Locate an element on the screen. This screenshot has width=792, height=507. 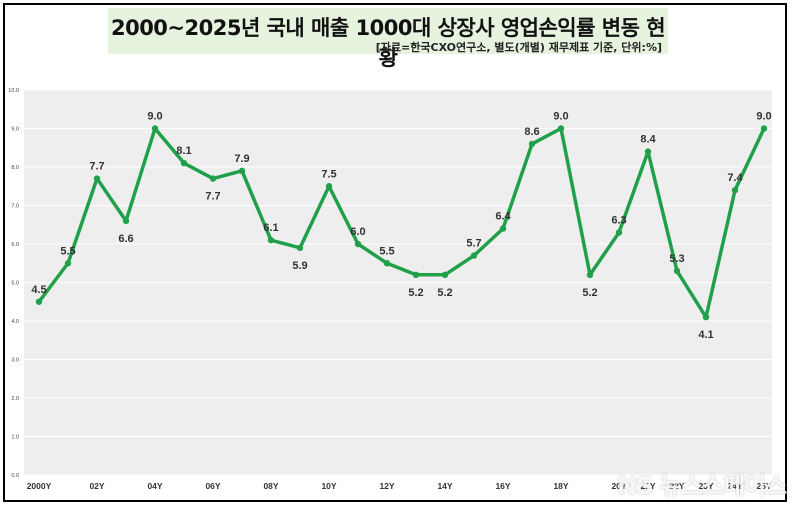
data-label: 7.5 is located at coordinates (328, 174).